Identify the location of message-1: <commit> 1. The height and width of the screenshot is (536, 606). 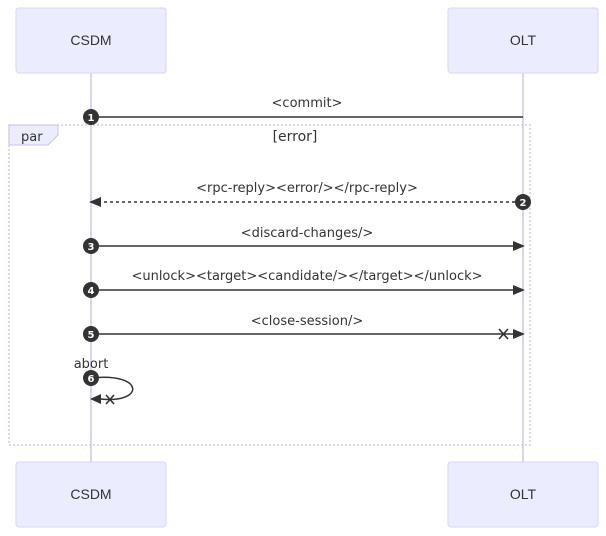
(303, 110).